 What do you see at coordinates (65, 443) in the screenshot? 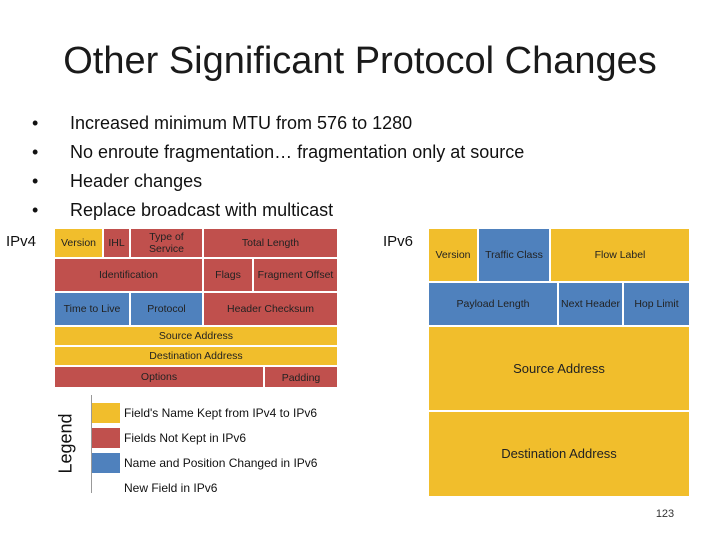
I see `legend-title: Legend` at bounding box center [65, 443].